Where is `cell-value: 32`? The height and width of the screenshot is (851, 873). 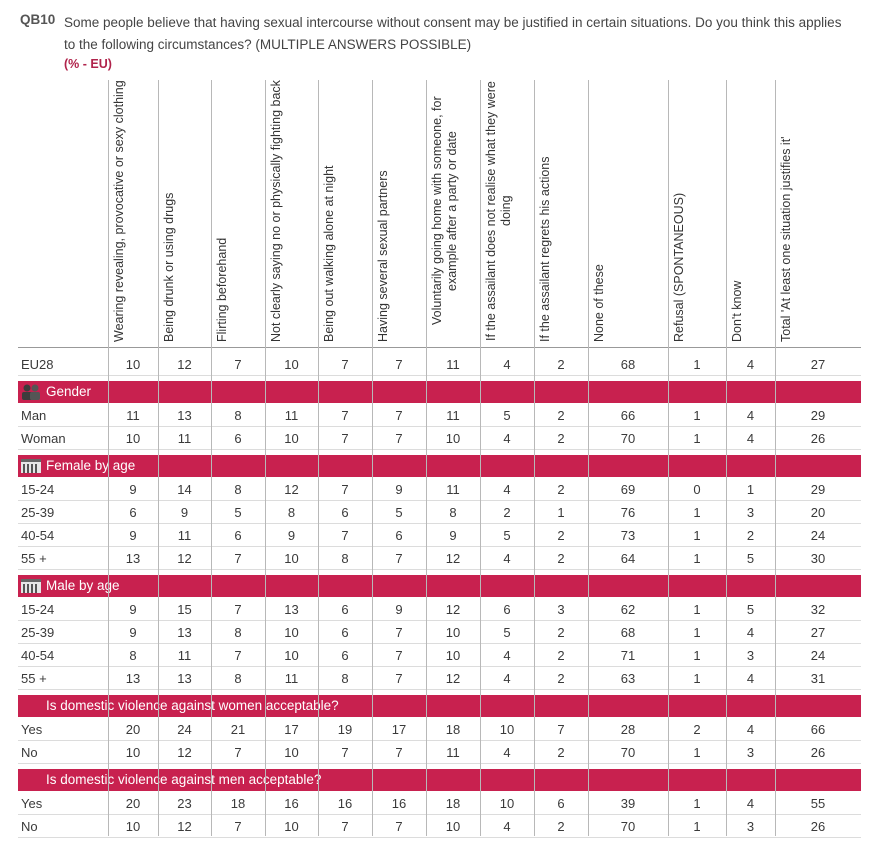 cell-value: 32 is located at coordinates (818, 609).